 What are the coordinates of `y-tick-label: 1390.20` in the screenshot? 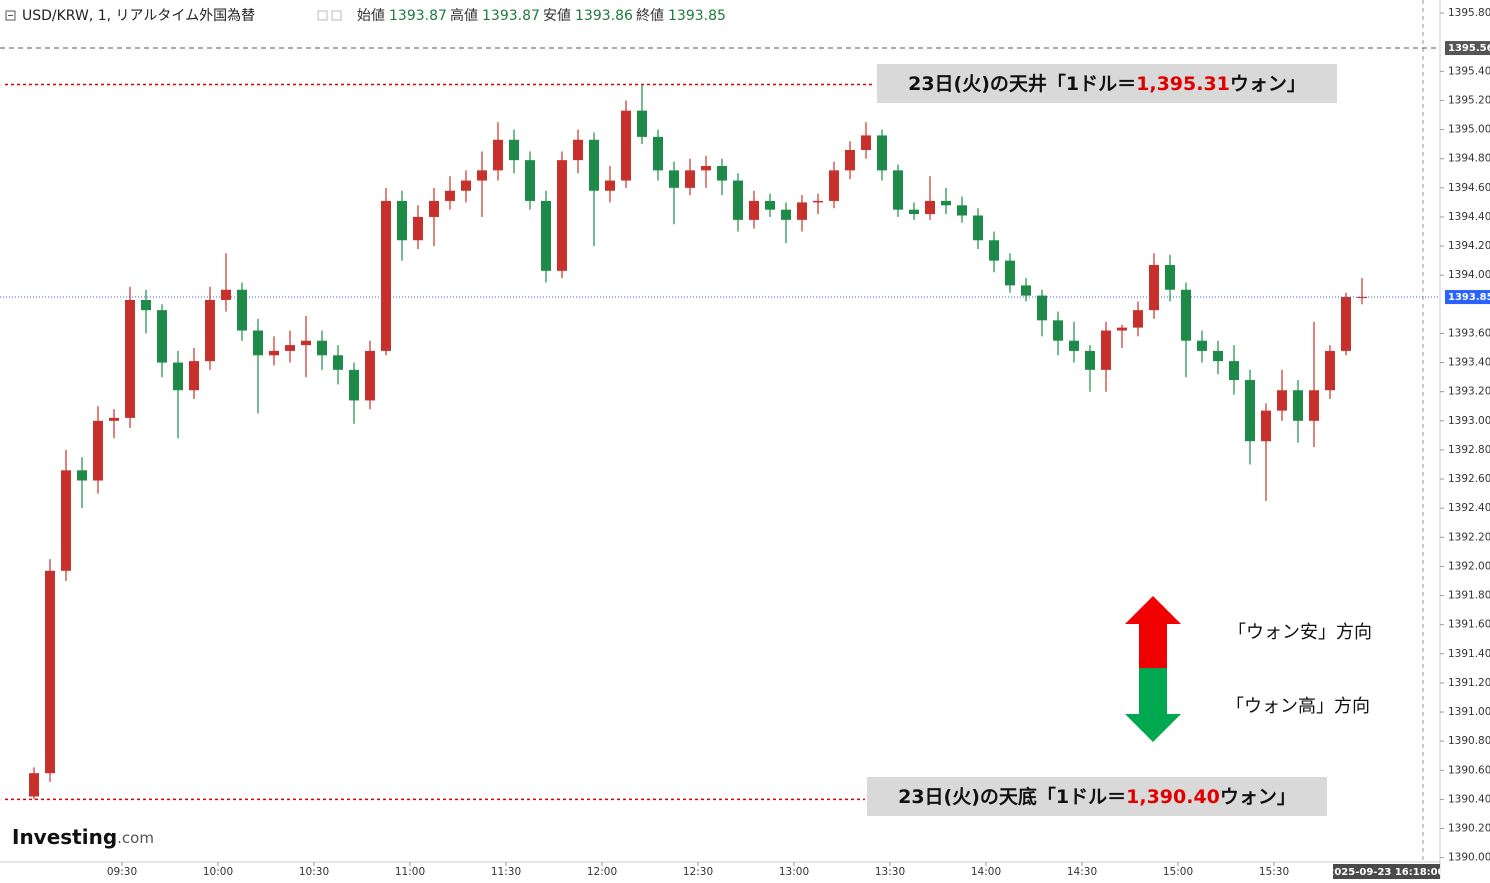 It's located at (1469, 829).